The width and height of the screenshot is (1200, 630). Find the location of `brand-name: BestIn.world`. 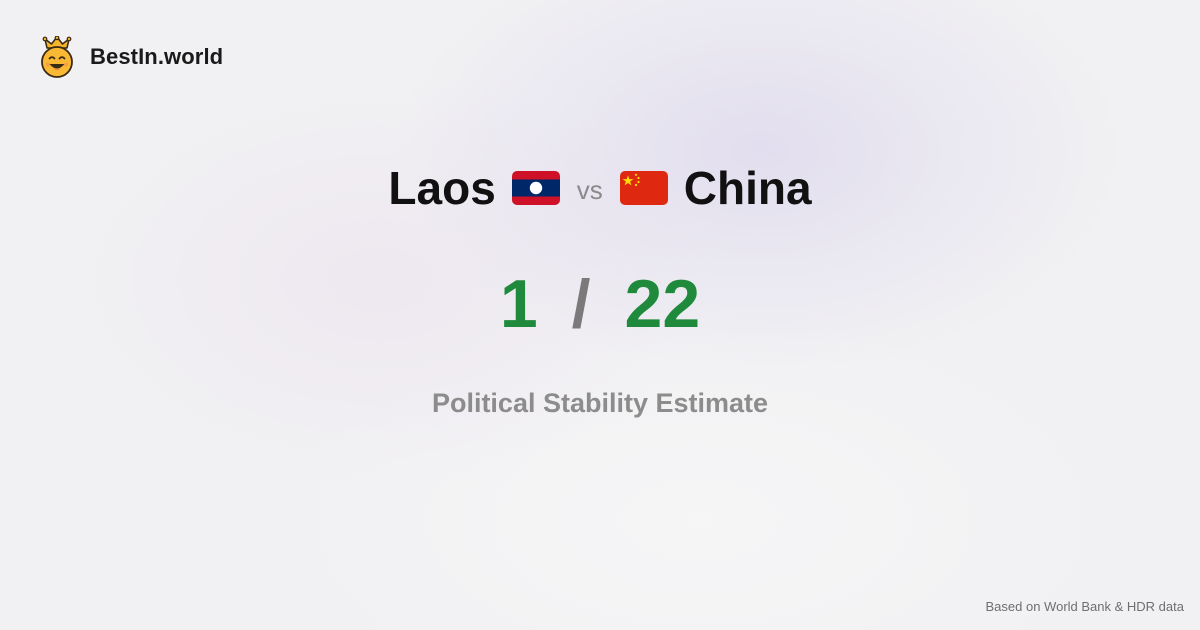

brand-name: BestIn.world is located at coordinates (157, 56).